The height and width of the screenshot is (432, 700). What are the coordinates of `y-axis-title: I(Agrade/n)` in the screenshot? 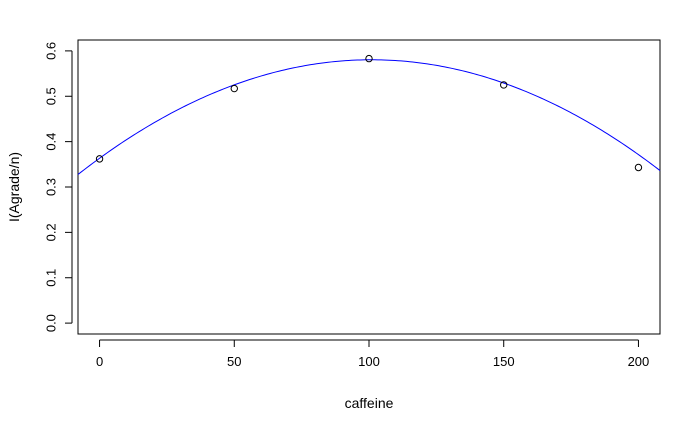 It's located at (14, 187).